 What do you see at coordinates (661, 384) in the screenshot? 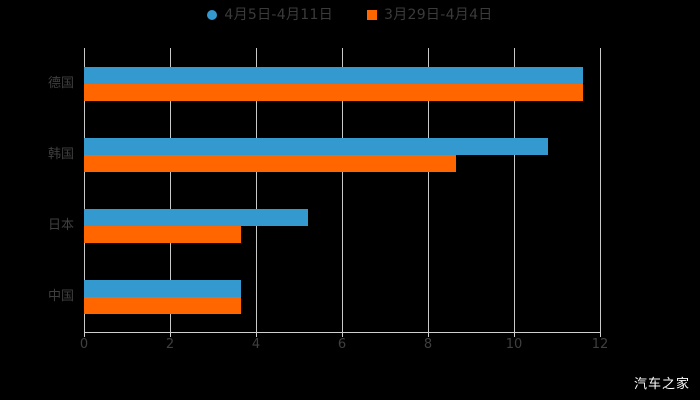
I see `watermark: 汽车之家` at bounding box center [661, 384].